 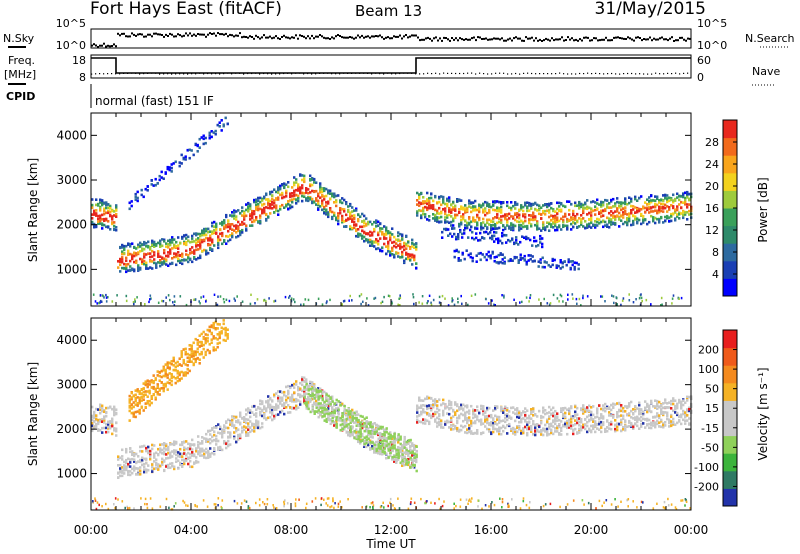 I want to click on colorbar-tick-label: 4, so click(x=715, y=274).